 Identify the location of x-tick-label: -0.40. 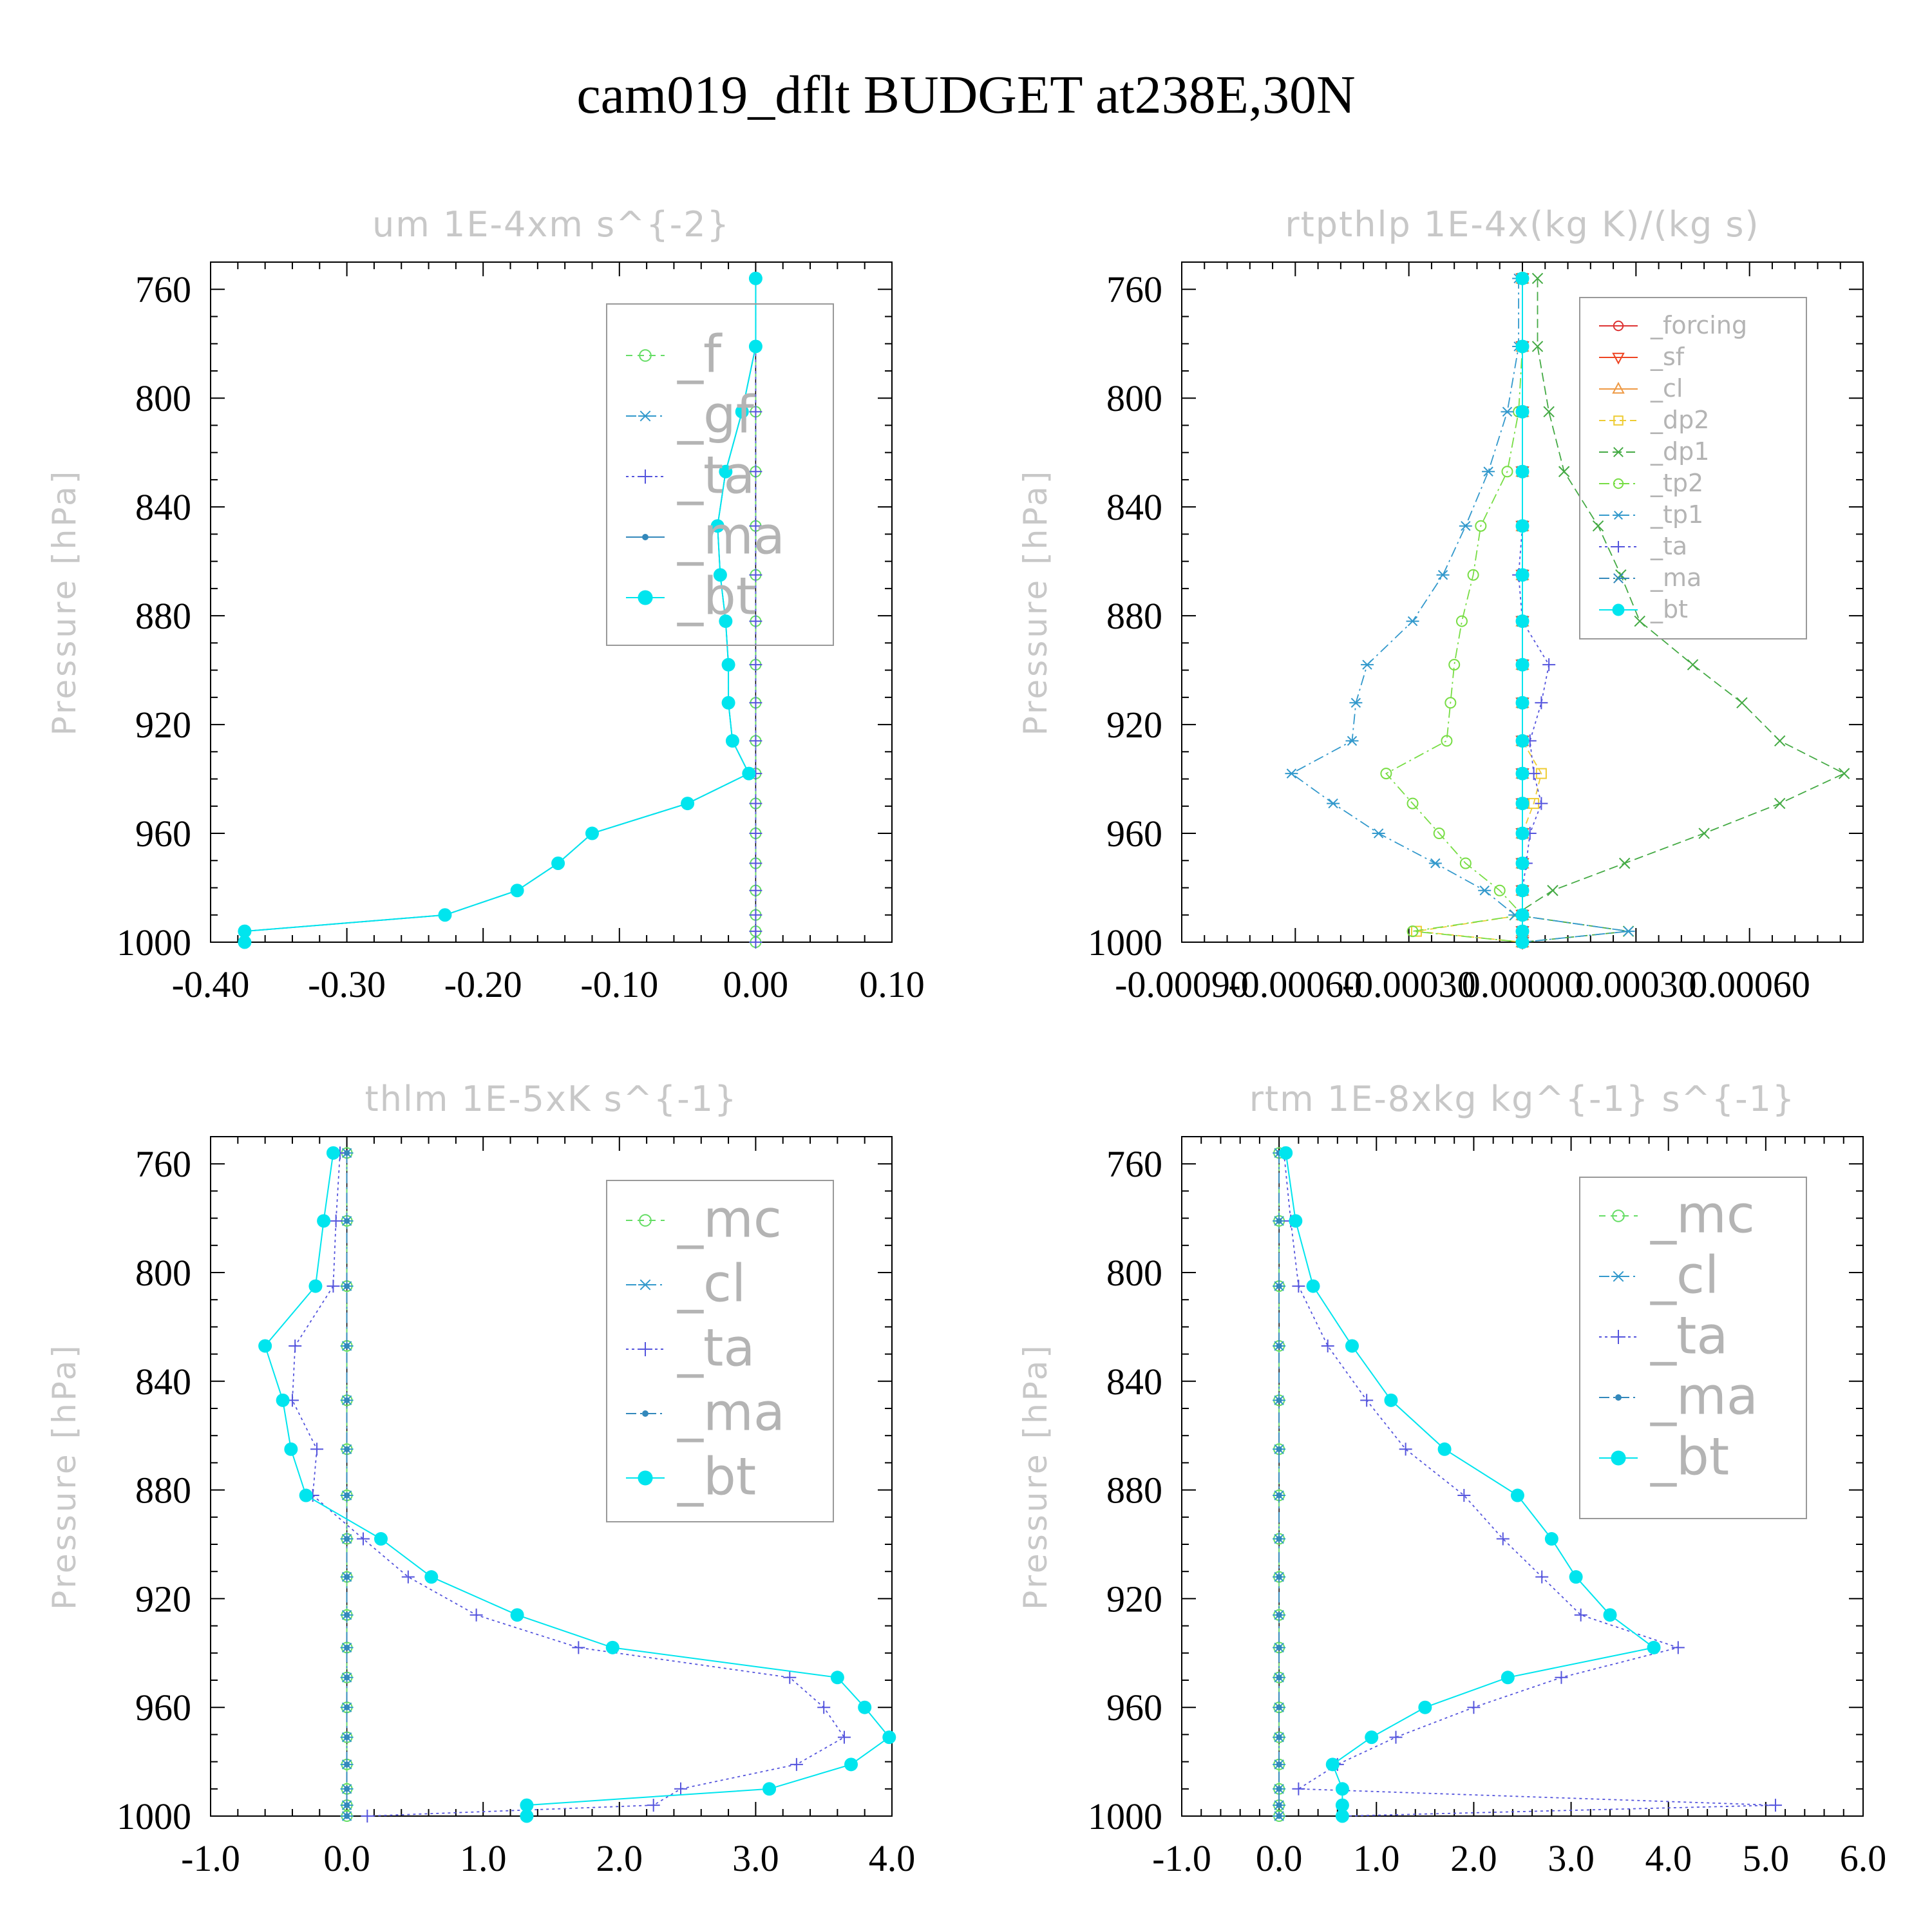
(211, 984).